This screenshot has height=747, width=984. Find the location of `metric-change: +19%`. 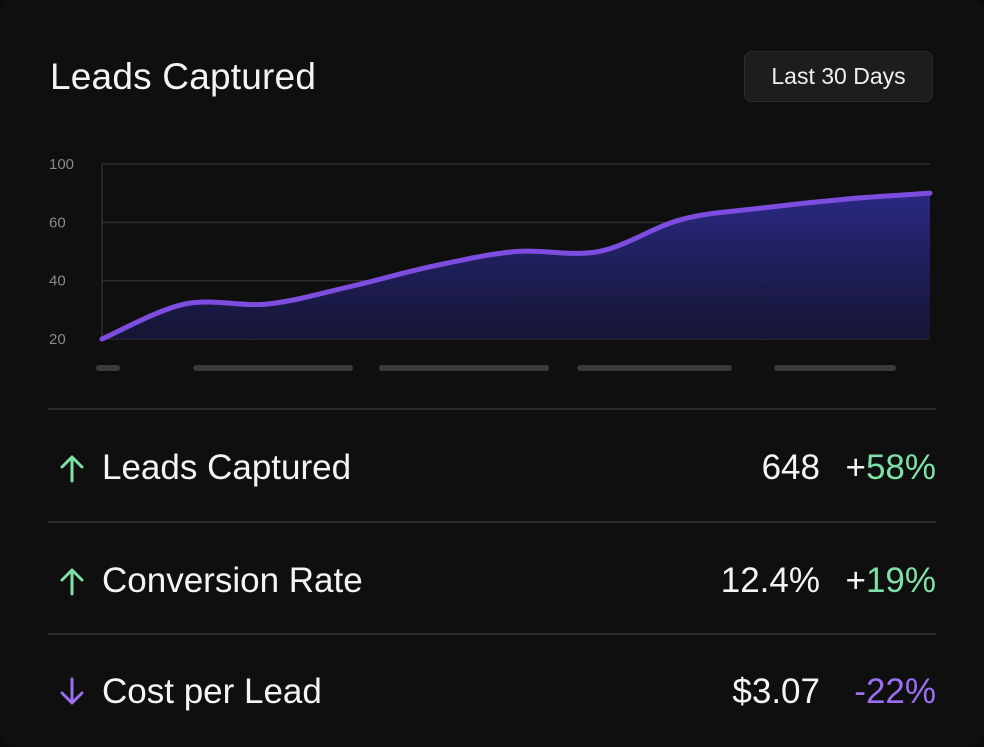

metric-change: +19% is located at coordinates (889, 581).